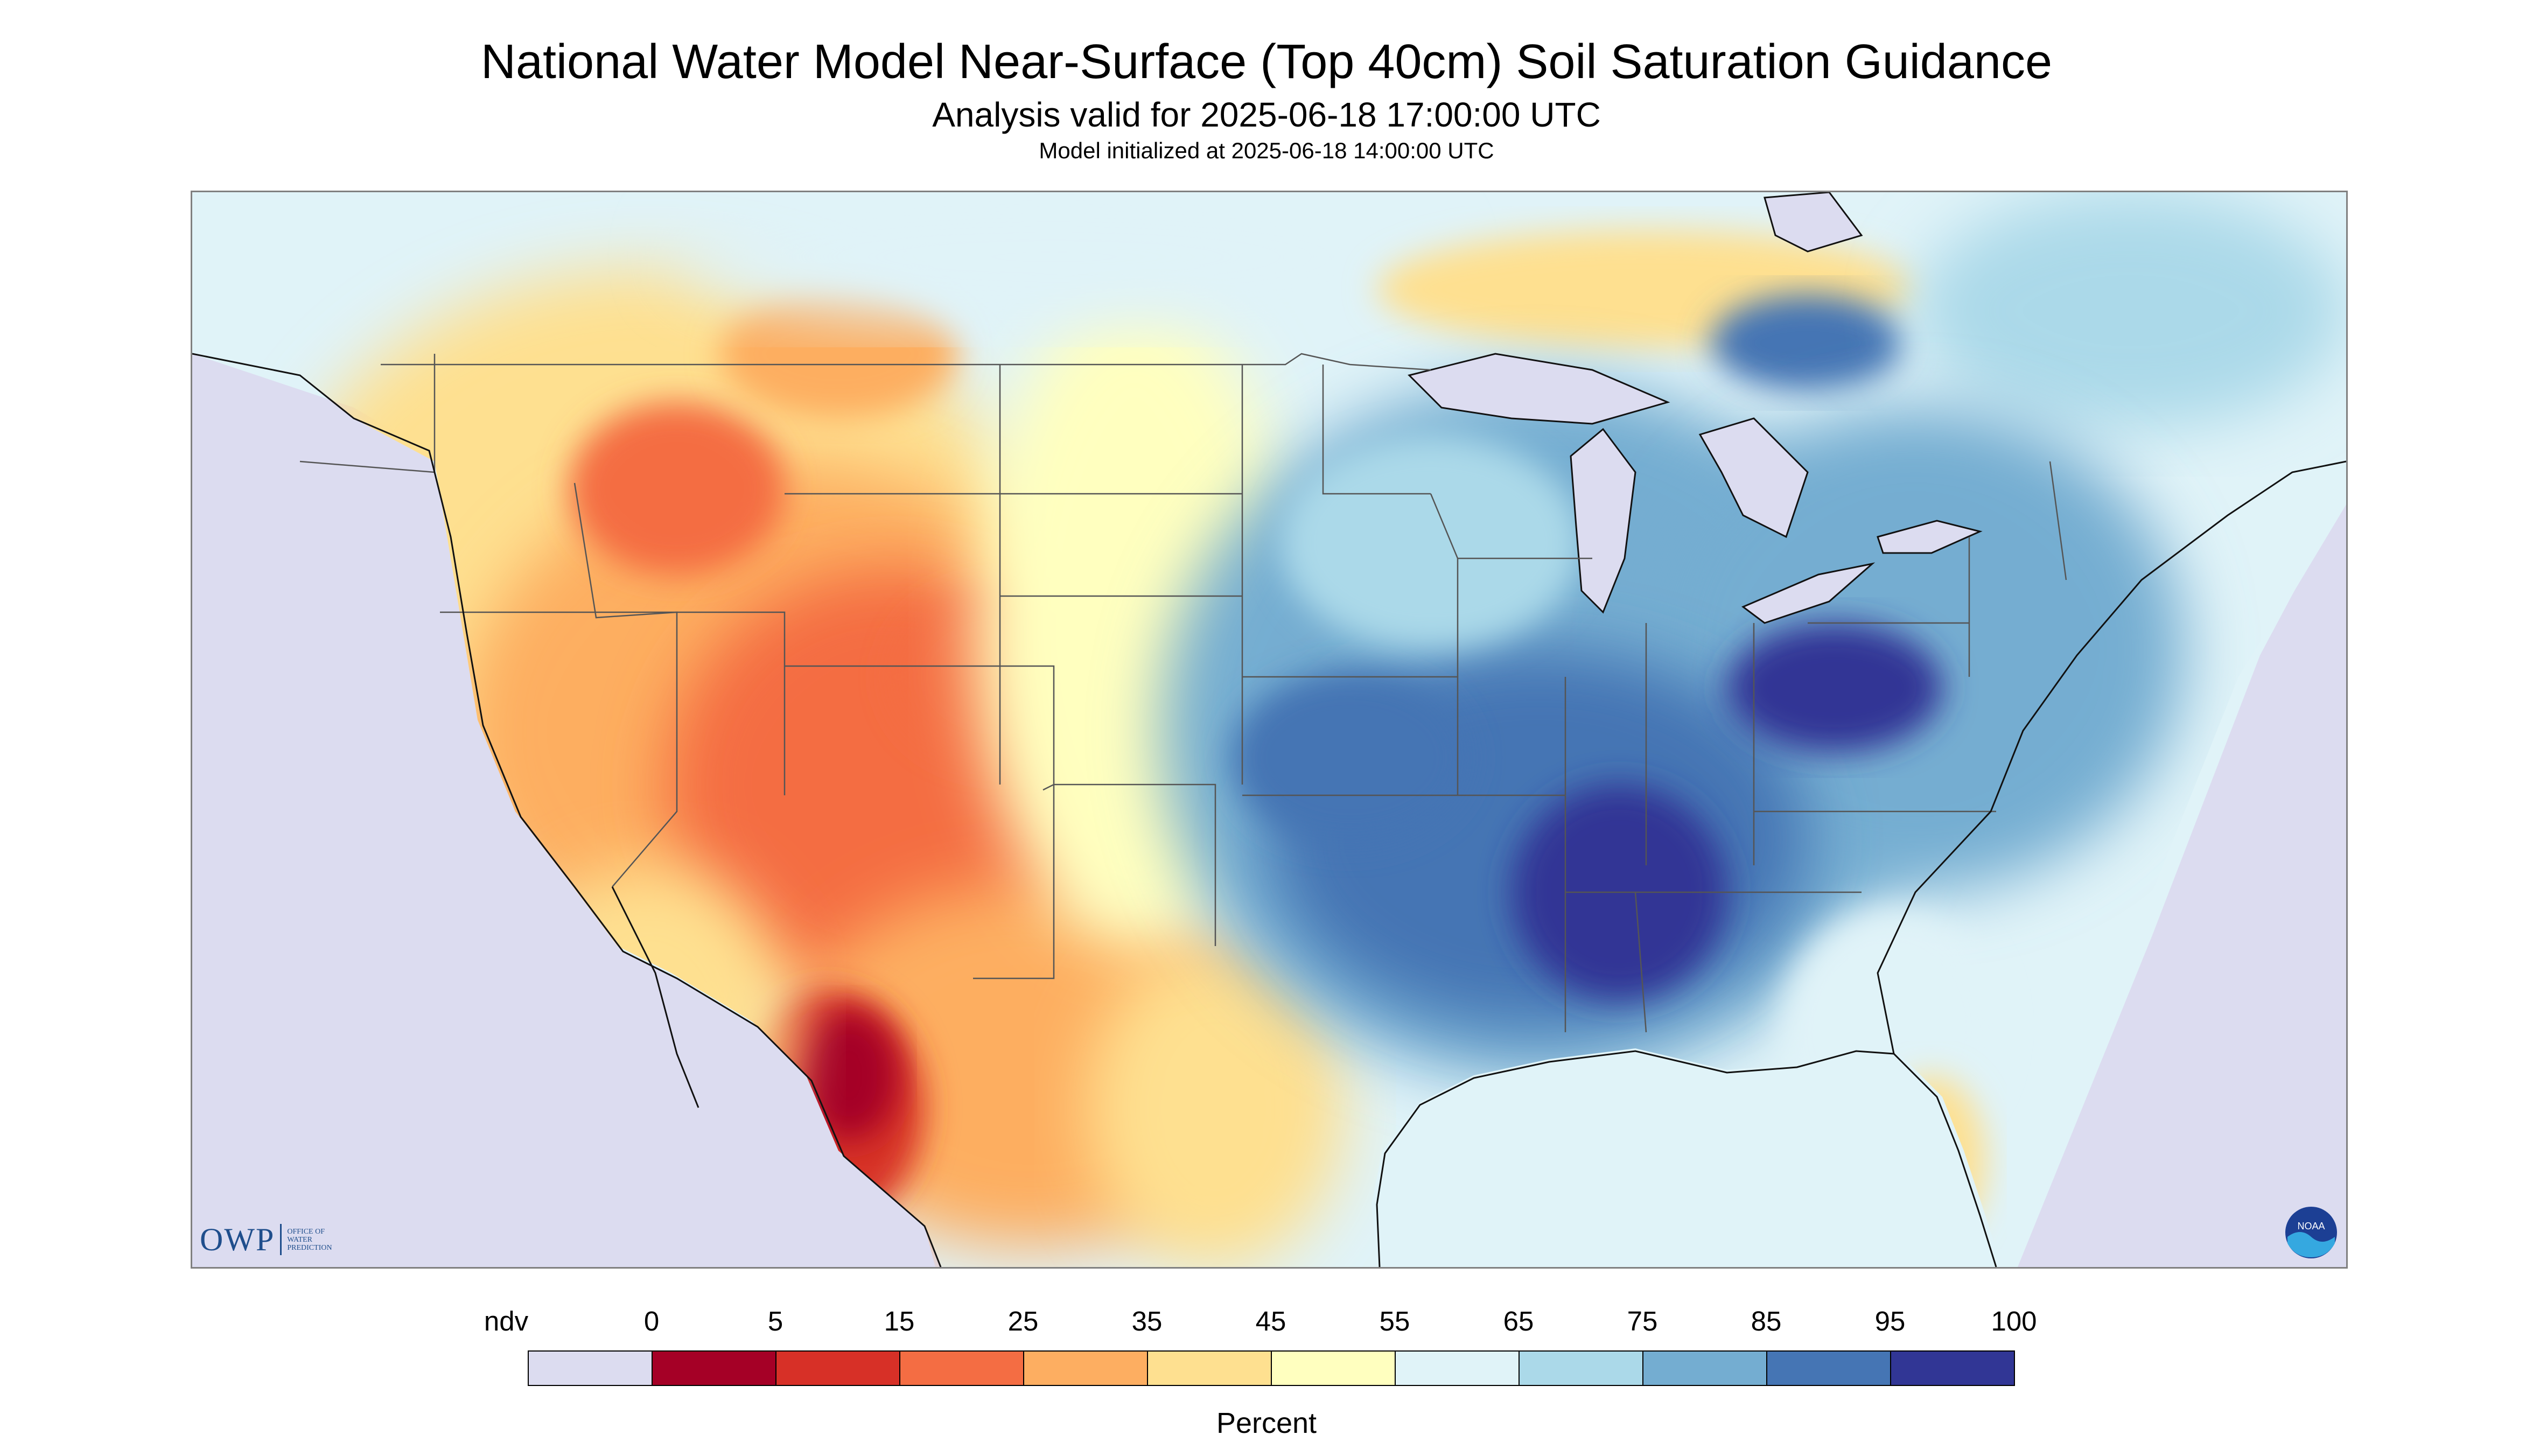 The image size is (2533, 1456). I want to click on owp-logo: OWP OFFICE OF WATER PREDICTION, so click(266, 1239).